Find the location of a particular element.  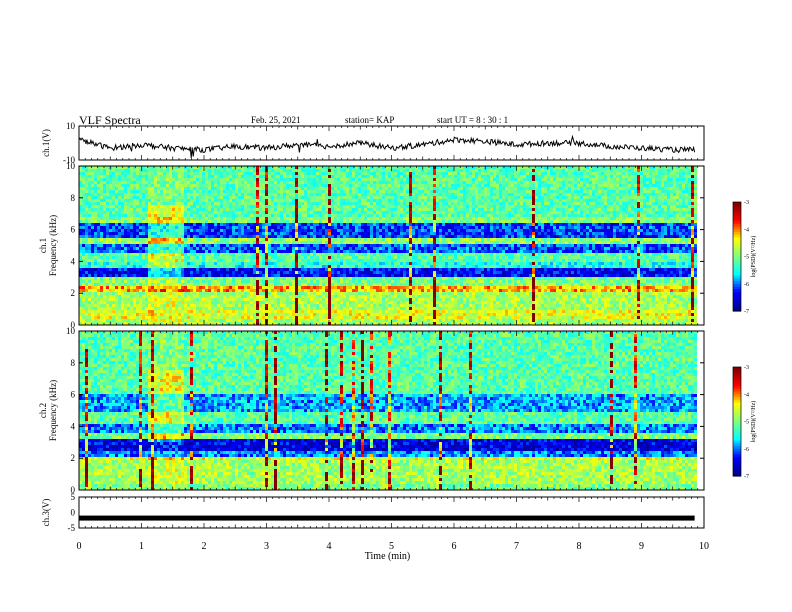

ch1-colorbar-tick-label: -6 is located at coordinates (746, 285).